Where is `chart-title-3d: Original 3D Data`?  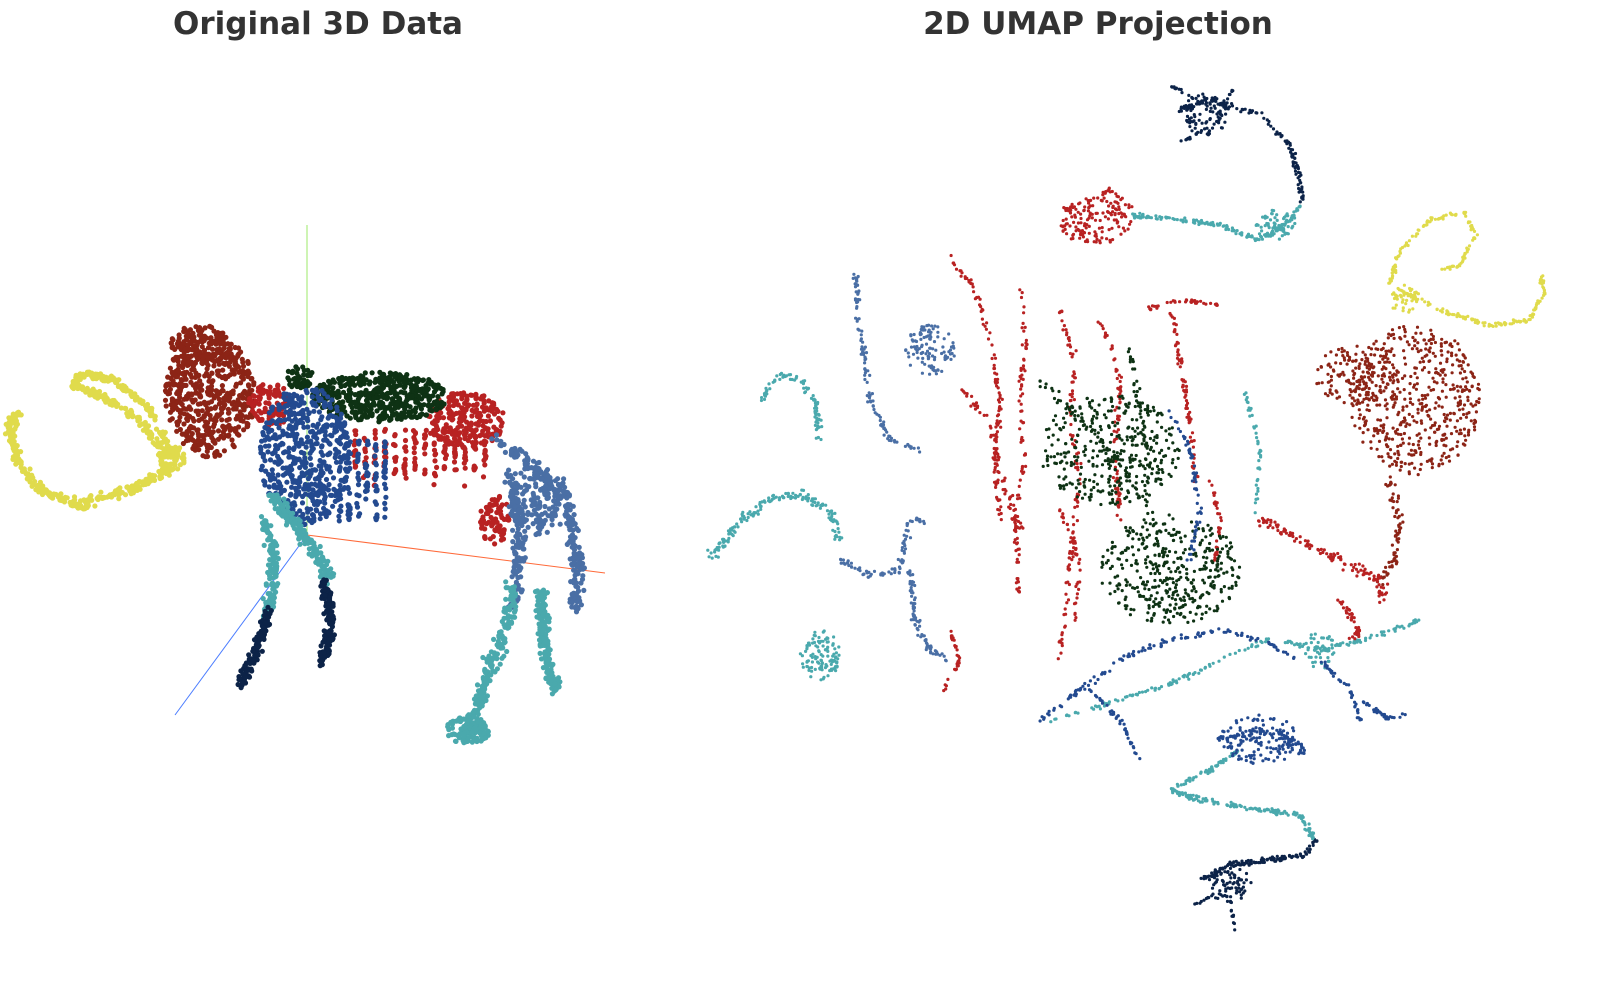 chart-title-3d: Original 3D Data is located at coordinates (318, 24).